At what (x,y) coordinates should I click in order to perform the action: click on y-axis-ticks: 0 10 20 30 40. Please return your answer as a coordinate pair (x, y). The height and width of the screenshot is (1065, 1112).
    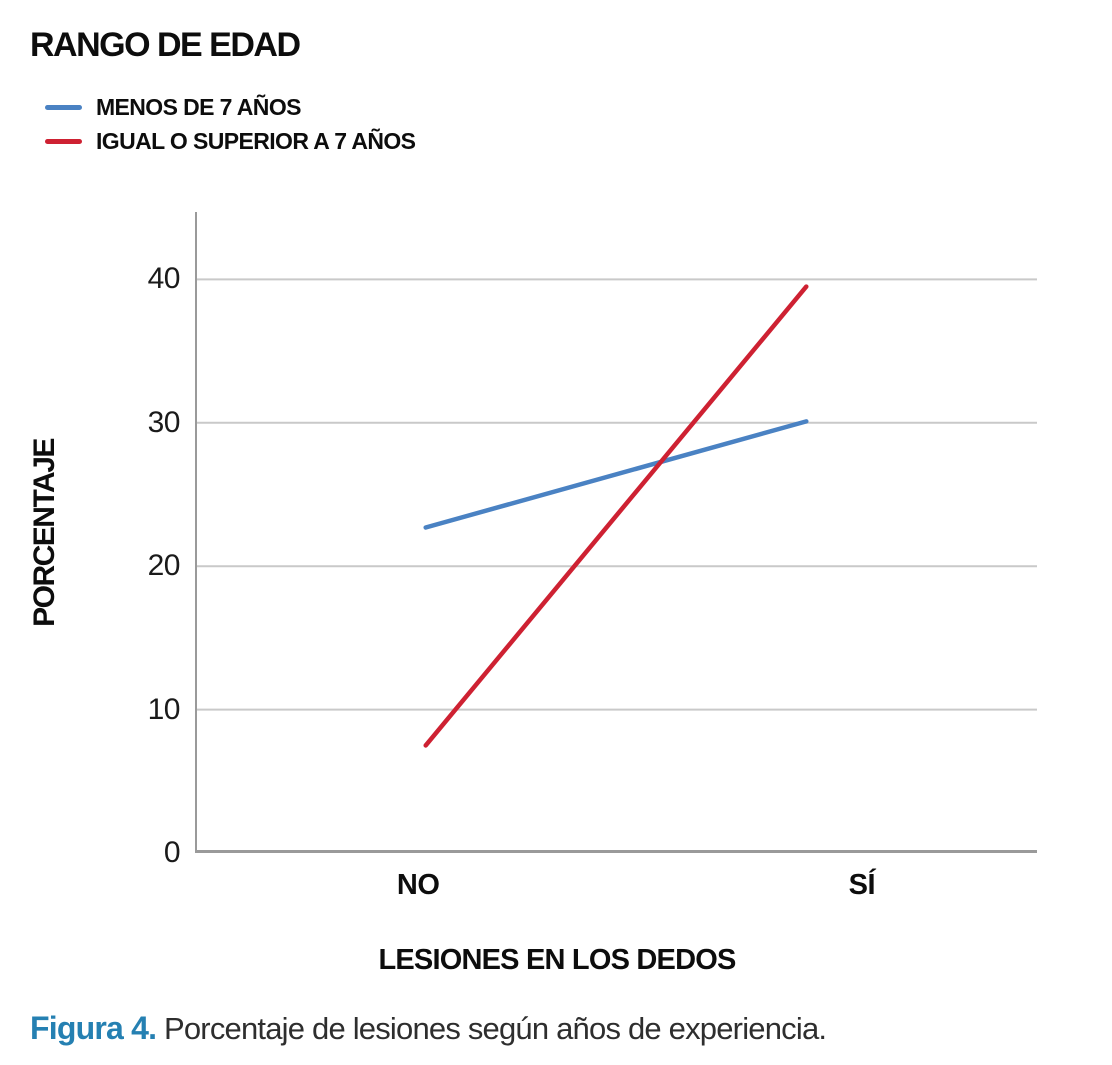
    Looking at the image, I should click on (140, 540).